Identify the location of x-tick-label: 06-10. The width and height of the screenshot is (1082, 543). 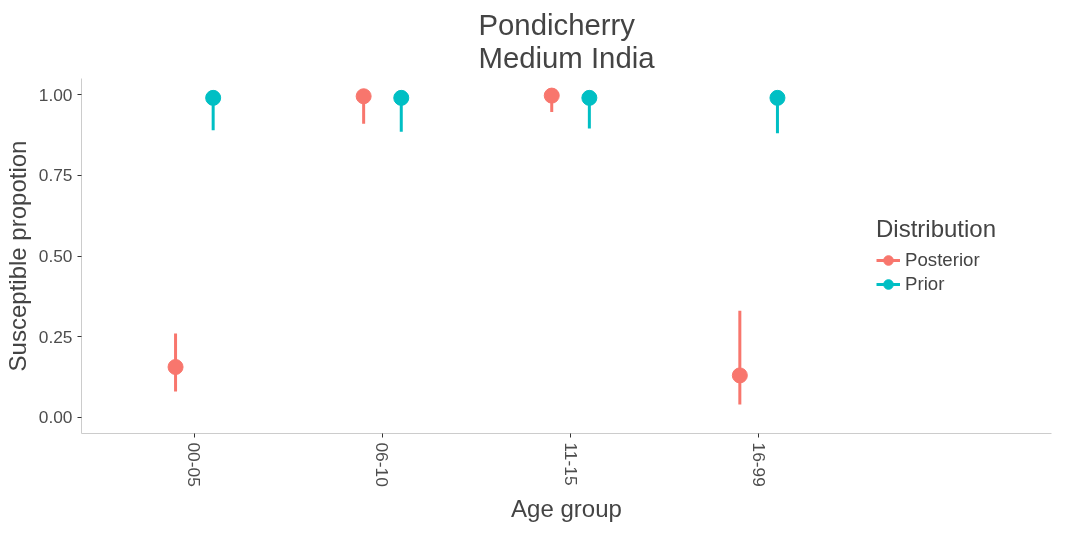
(382, 464).